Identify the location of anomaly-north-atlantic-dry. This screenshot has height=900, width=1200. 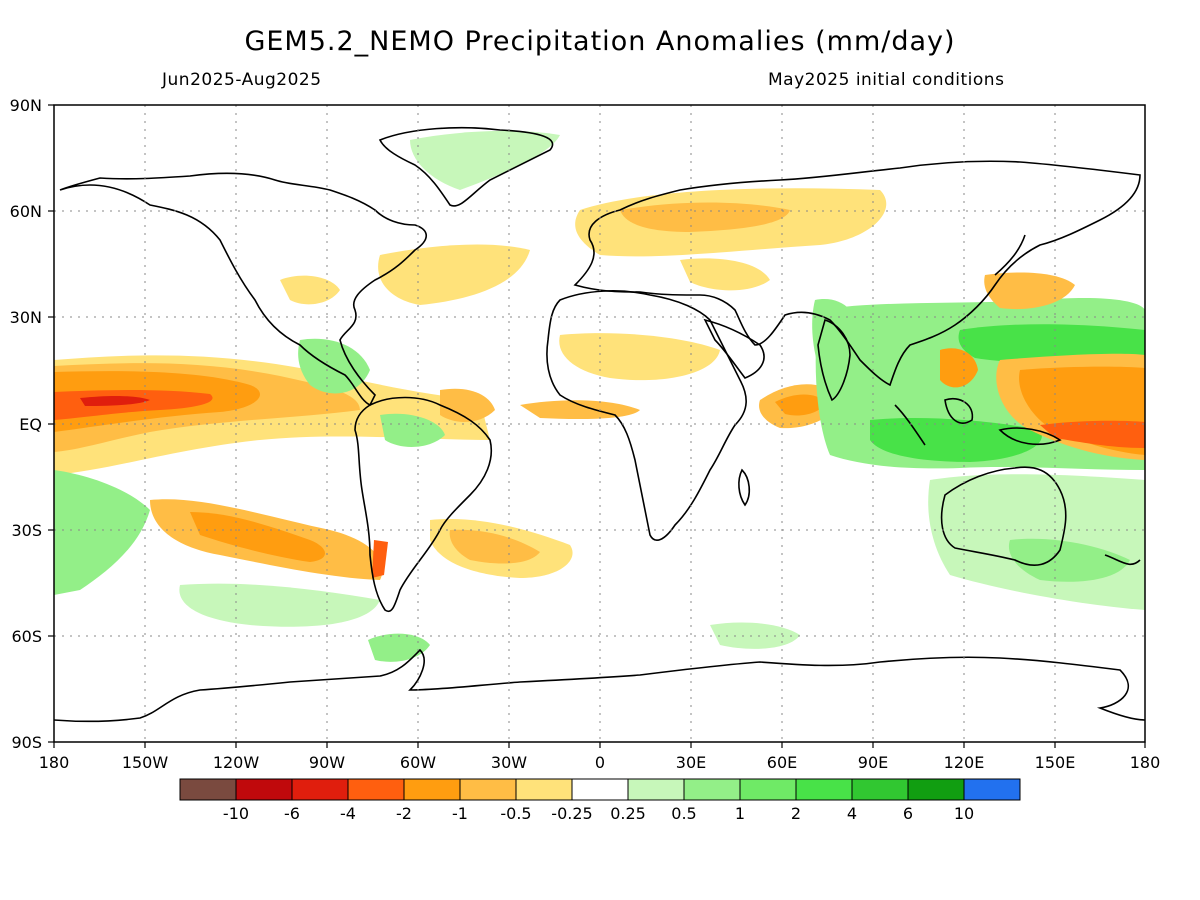
(454, 274).